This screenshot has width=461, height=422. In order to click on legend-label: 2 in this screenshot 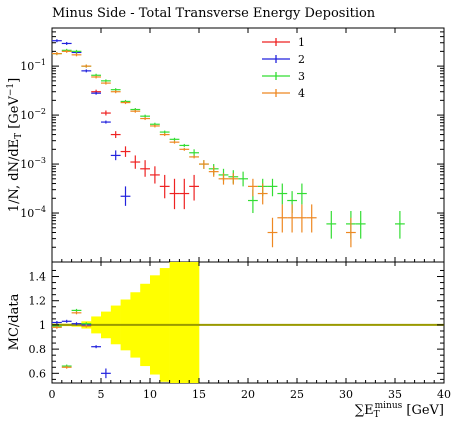, I will do `click(301, 59)`.